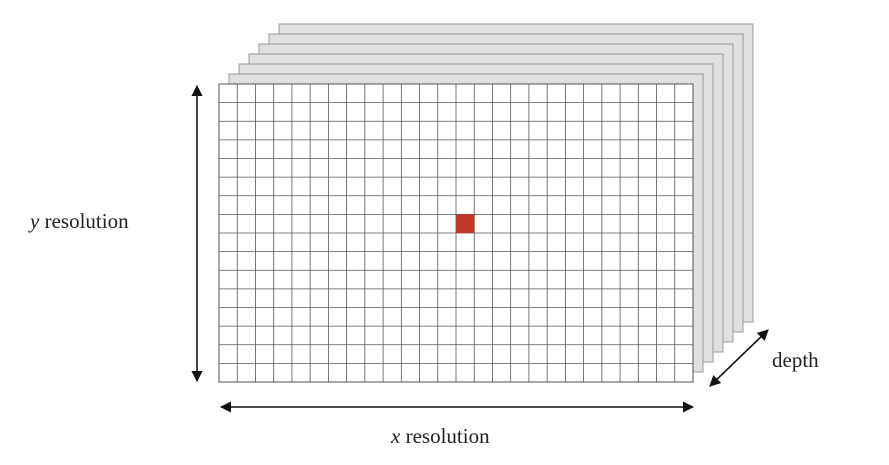  Describe the element at coordinates (79, 221) in the screenshot. I see `y-resolution-label: y resolution` at that location.